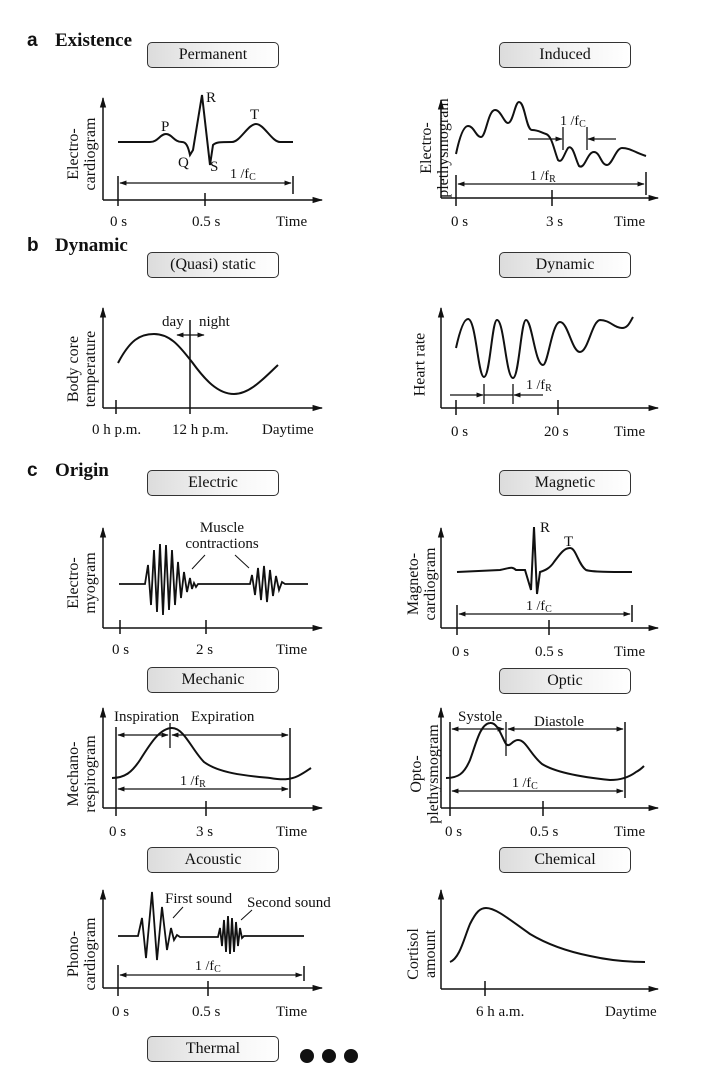 Image resolution: width=718 pixels, height=1074 pixels. Describe the element at coordinates (183, 163) in the screenshot. I see `svg-text: Q` at that location.